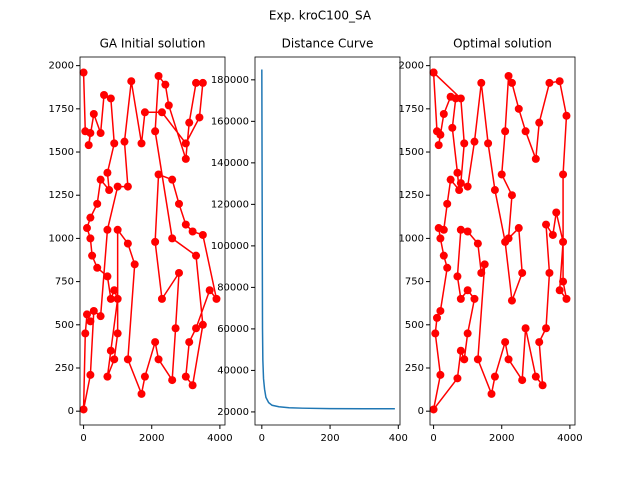 The image size is (640, 480). What do you see at coordinates (151, 438) in the screenshot?
I see `x-tick-label: 2000` at bounding box center [151, 438].